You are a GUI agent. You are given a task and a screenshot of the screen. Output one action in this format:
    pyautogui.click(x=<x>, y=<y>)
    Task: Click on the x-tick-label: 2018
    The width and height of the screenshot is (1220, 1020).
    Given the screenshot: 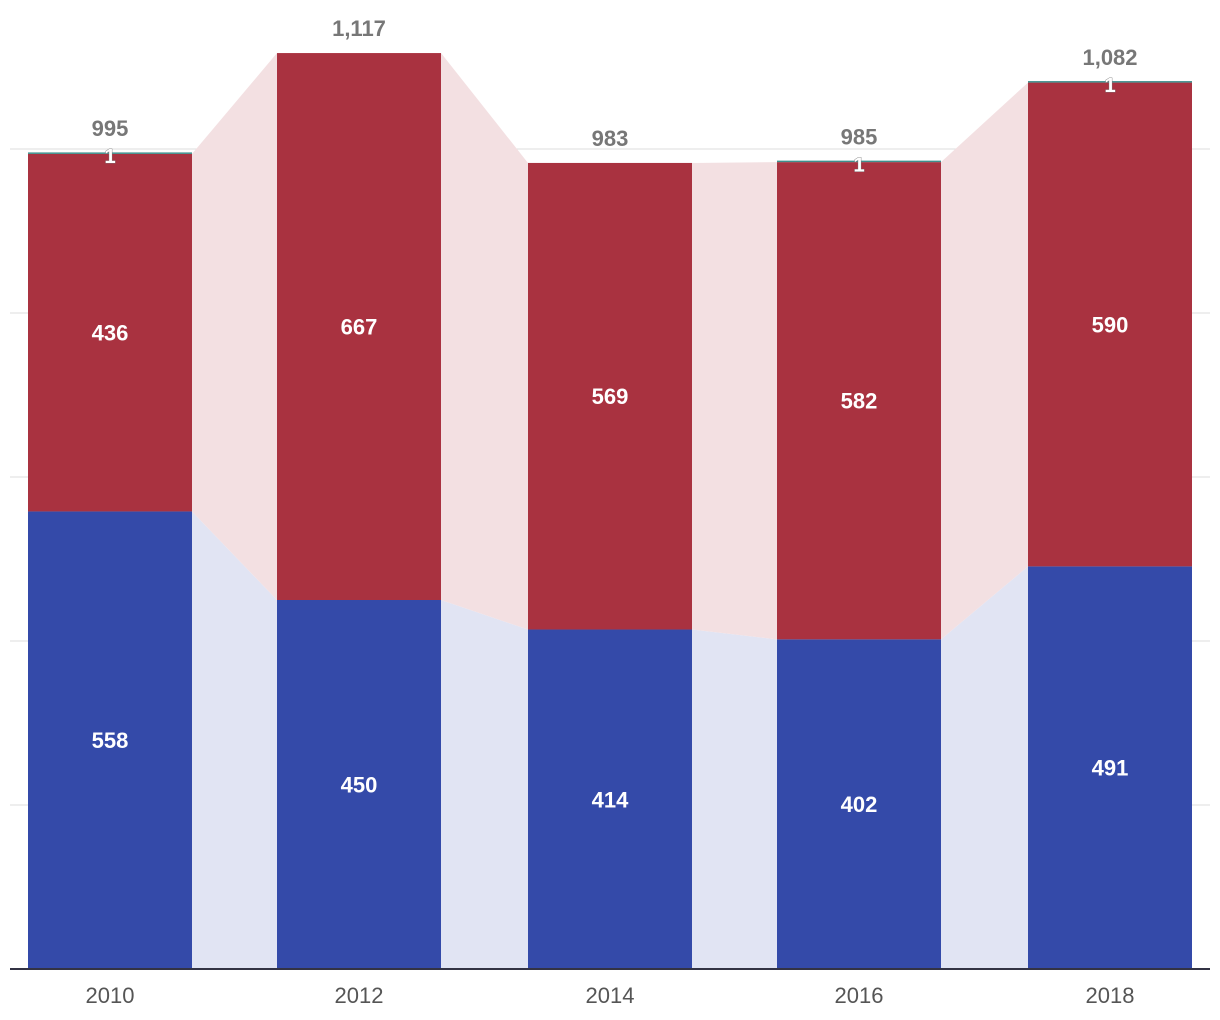 What is the action you would take?
    pyautogui.click(x=1110, y=995)
    